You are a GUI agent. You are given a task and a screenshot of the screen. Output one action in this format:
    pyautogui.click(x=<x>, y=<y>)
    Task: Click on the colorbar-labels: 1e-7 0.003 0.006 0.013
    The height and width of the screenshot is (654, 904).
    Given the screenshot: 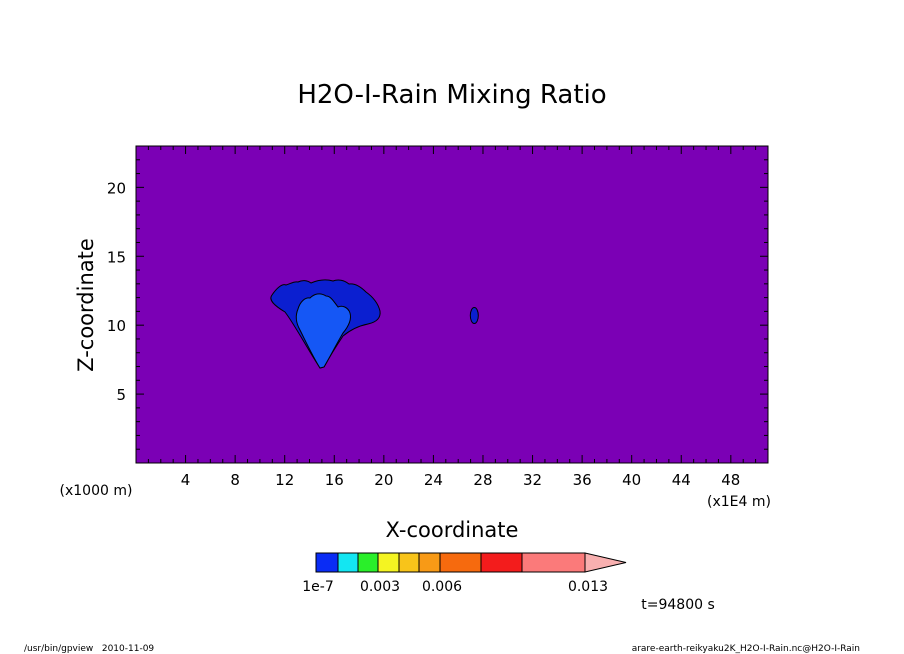 What is the action you would take?
    pyautogui.click(x=455, y=587)
    